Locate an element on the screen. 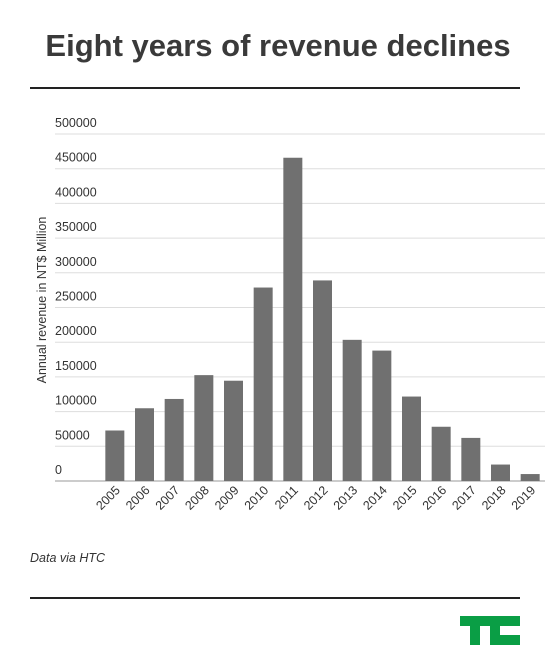 The width and height of the screenshot is (550, 661). y-tick-label: 500000 is located at coordinates (76, 123).